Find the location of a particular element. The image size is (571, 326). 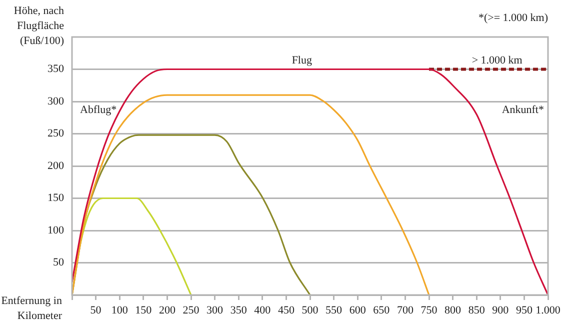

y-tick-label: 350 is located at coordinates (56, 69).